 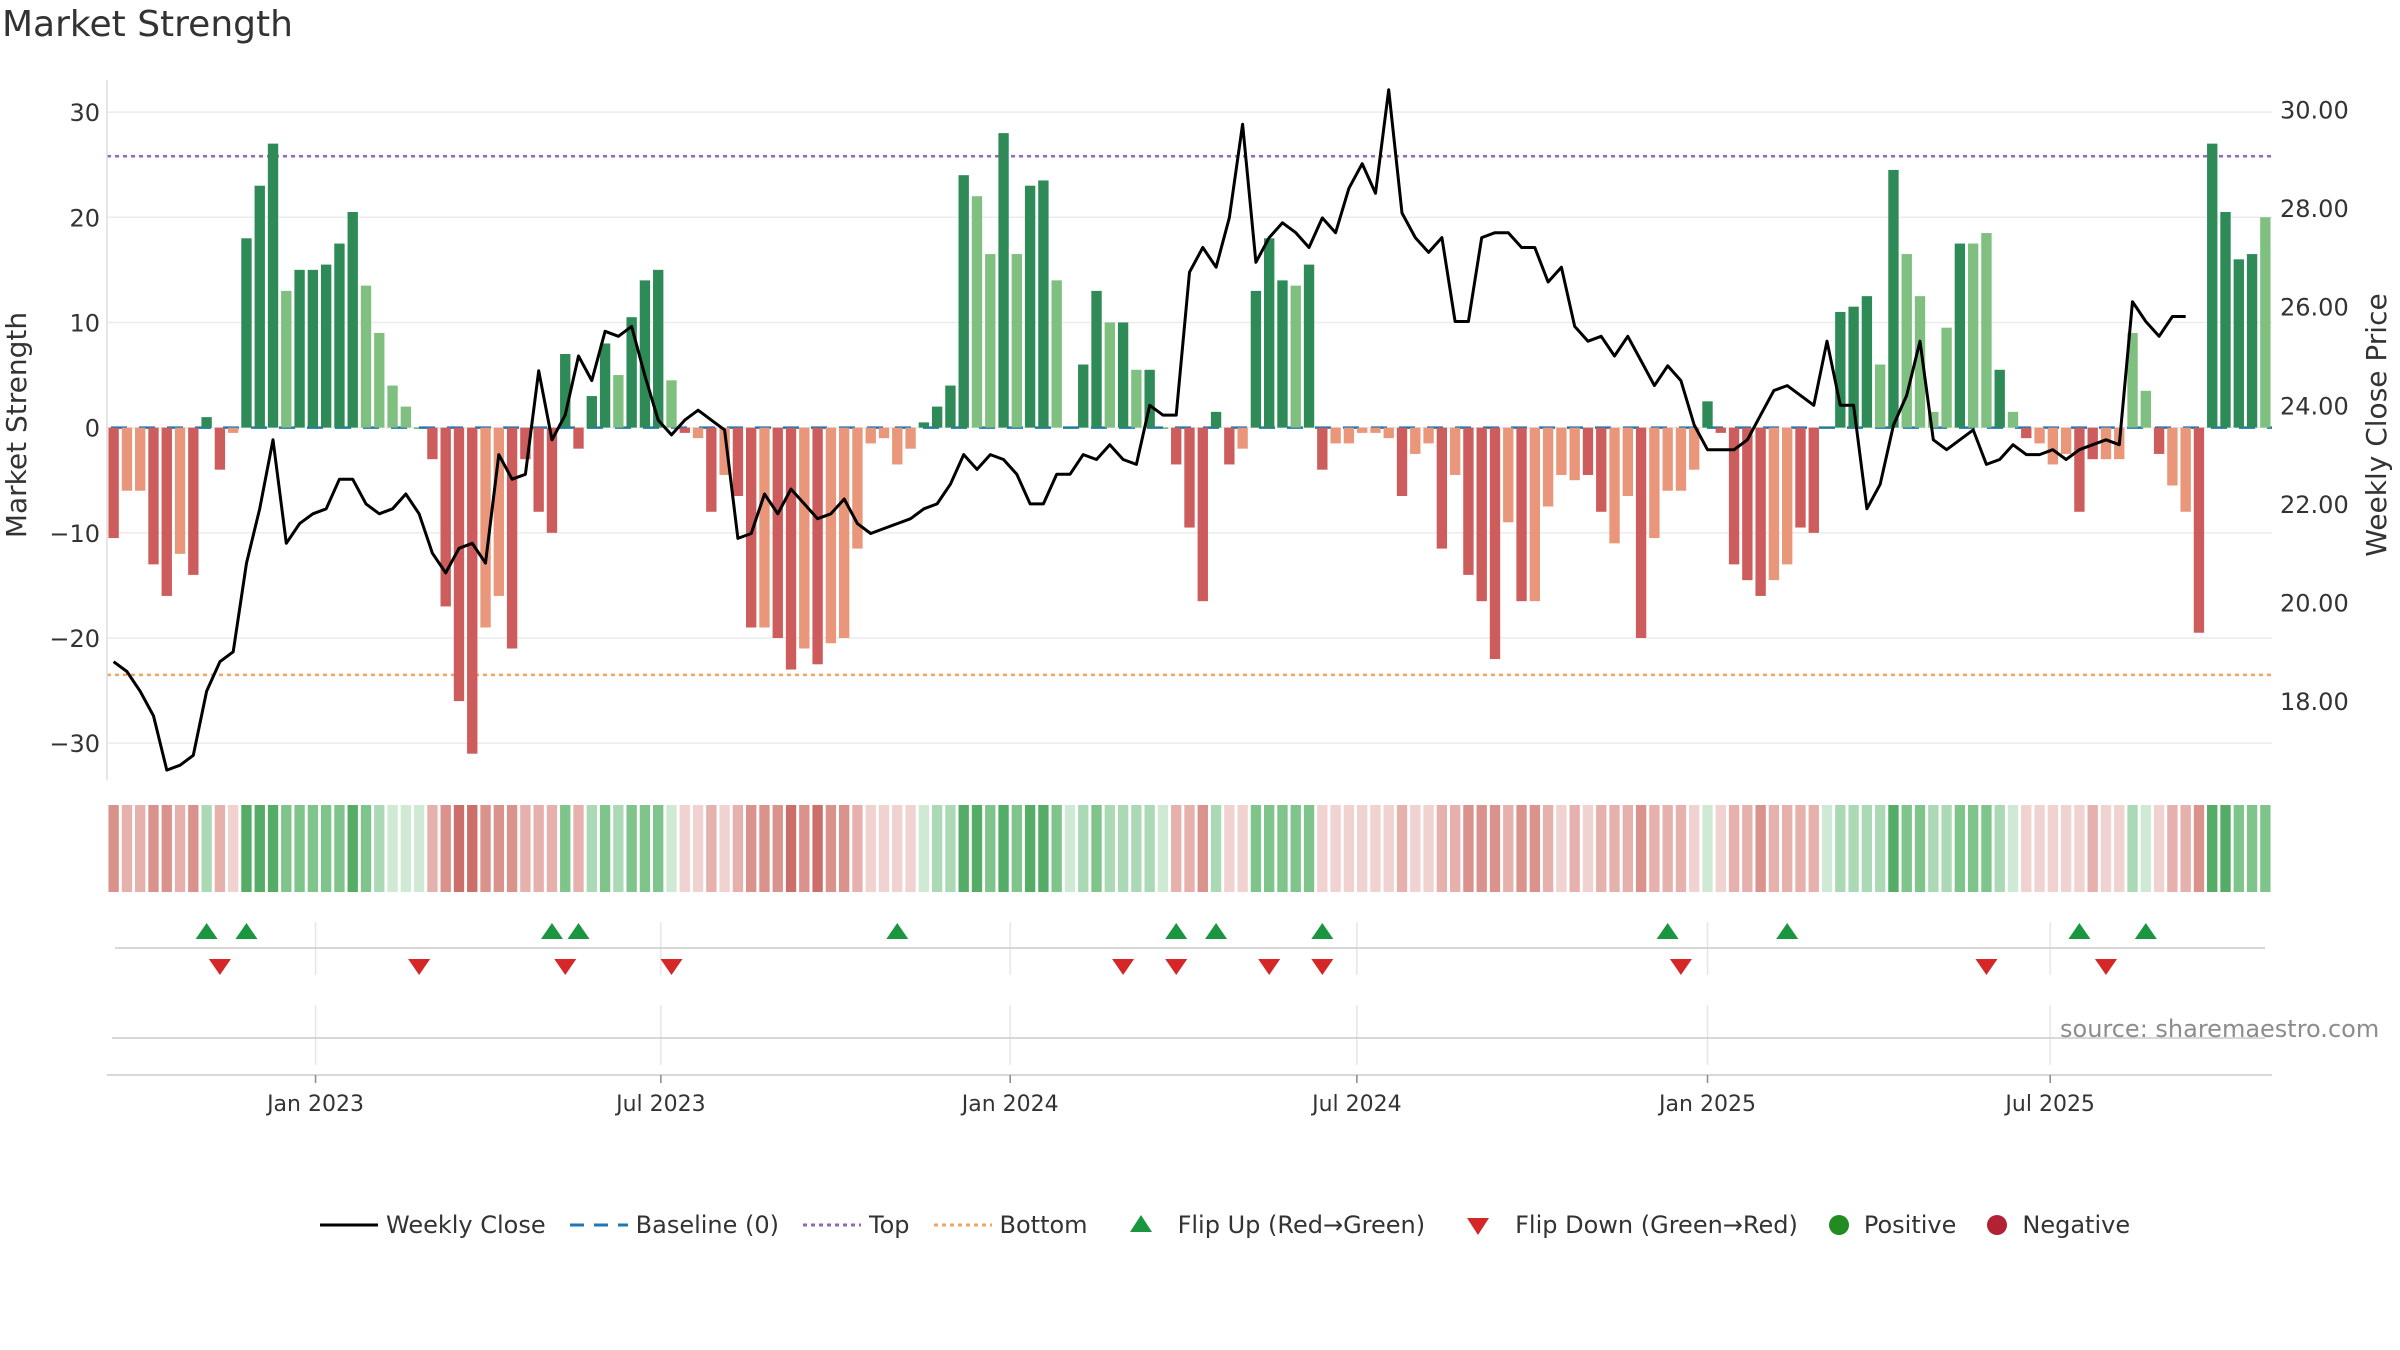 What do you see at coordinates (92, 429) in the screenshot?
I see `y-tick-label: 0` at bounding box center [92, 429].